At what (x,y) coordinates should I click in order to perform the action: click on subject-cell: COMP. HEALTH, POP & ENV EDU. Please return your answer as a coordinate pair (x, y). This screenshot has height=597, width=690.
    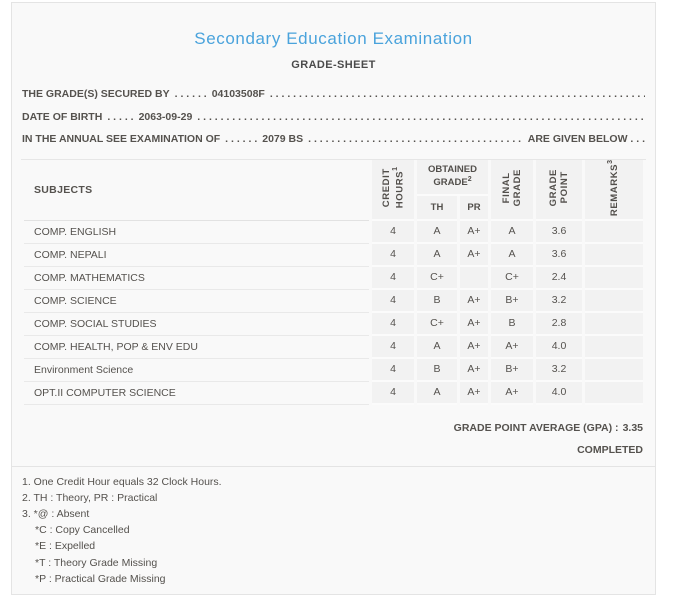
    Looking at the image, I should click on (196, 347).